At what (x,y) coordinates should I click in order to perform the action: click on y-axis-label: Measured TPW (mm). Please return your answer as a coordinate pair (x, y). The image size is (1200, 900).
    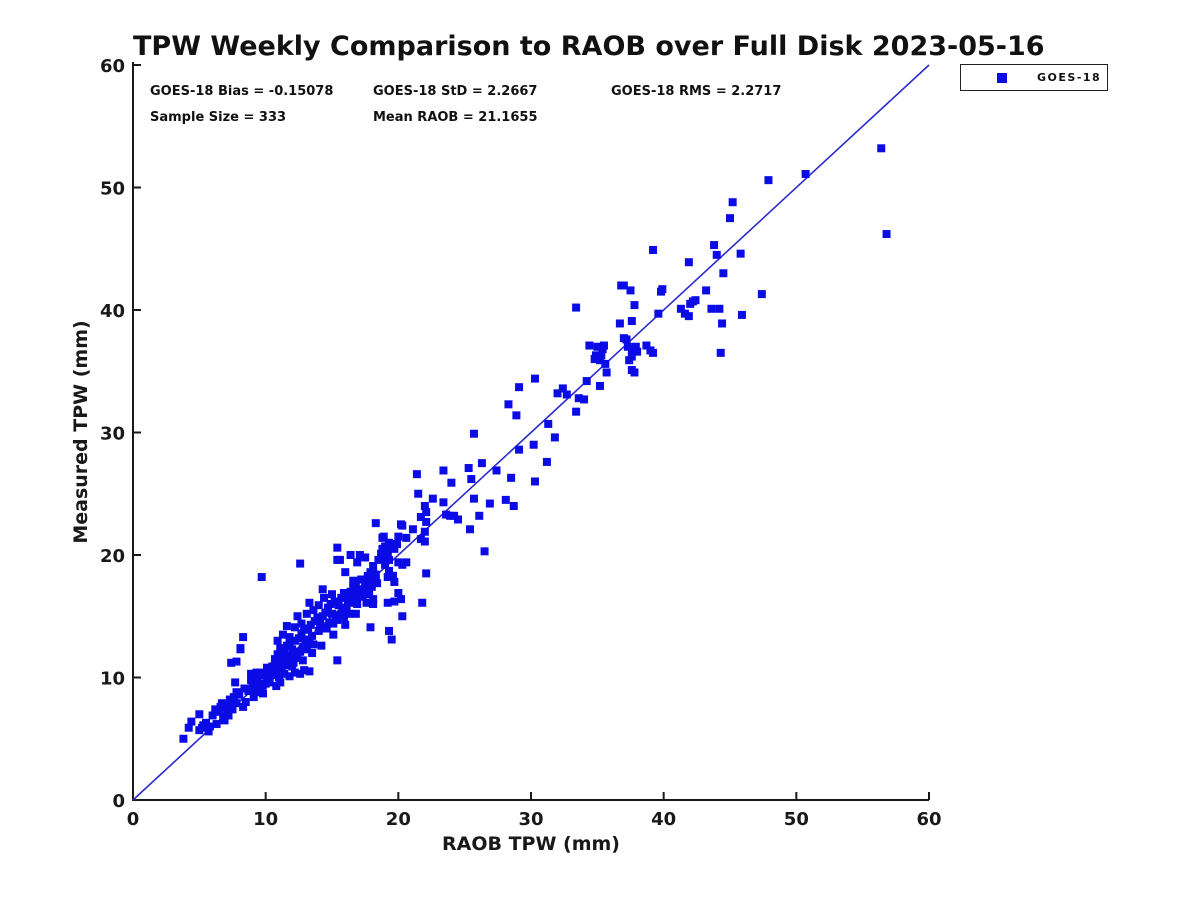
    Looking at the image, I should click on (81, 431).